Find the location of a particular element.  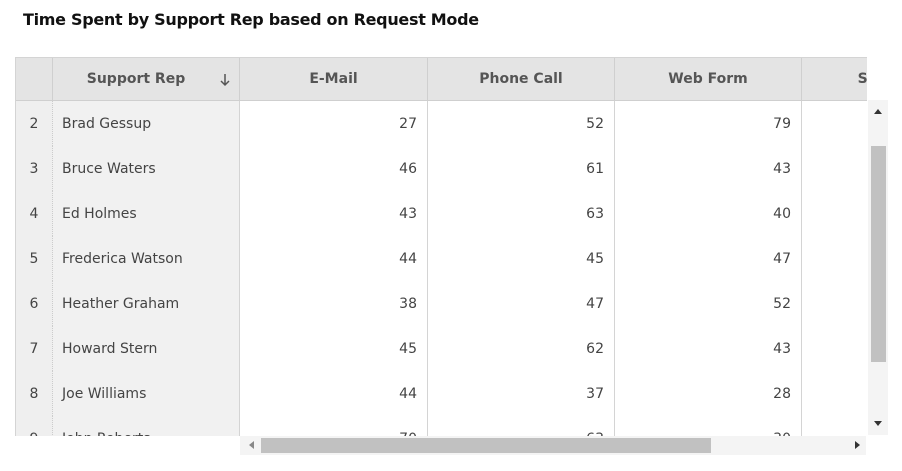

row-number: 3 is located at coordinates (34, 168).